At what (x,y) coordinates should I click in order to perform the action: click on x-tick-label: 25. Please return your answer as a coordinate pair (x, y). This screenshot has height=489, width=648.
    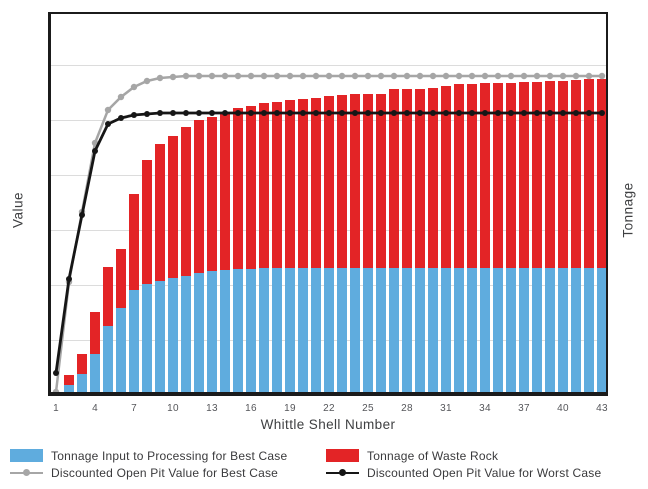
    Looking at the image, I should click on (368, 408).